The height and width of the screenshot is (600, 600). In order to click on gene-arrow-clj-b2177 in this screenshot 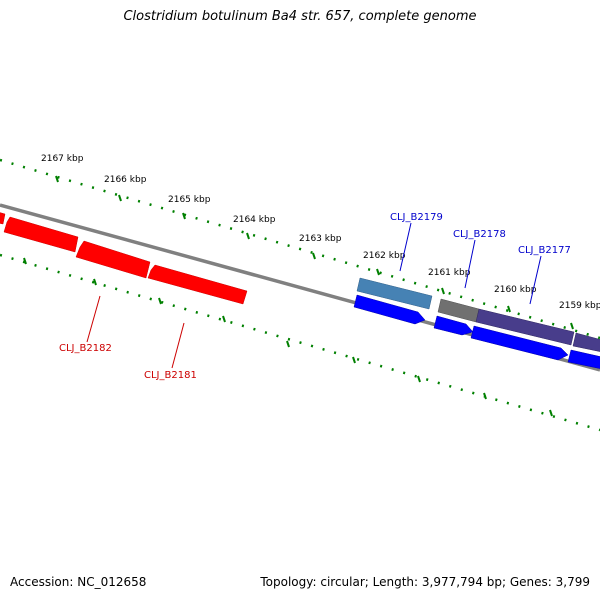, I will do `click(525, 327)`.